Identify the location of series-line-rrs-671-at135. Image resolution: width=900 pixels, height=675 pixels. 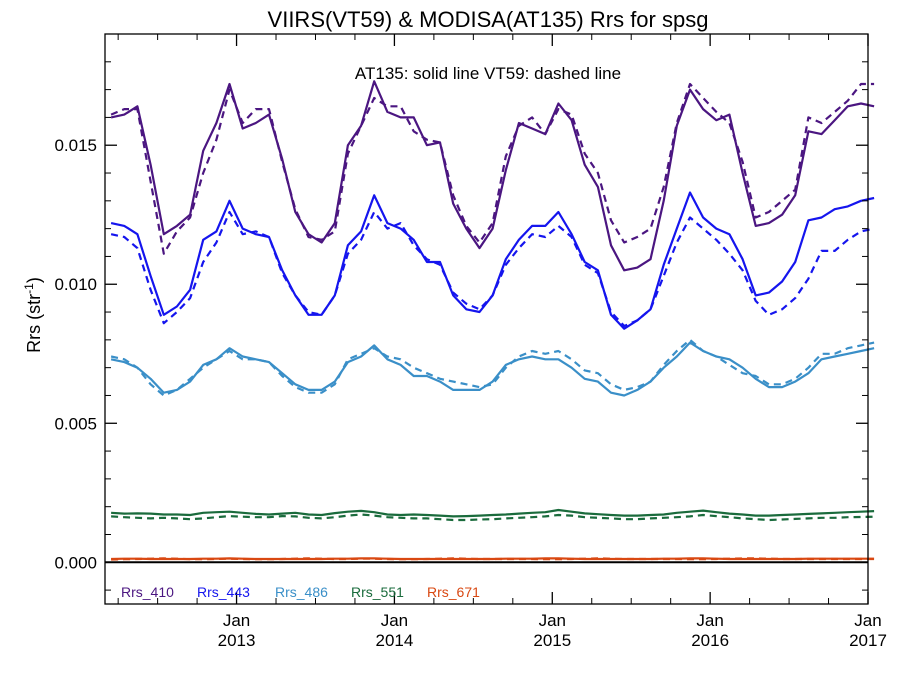
(493, 559).